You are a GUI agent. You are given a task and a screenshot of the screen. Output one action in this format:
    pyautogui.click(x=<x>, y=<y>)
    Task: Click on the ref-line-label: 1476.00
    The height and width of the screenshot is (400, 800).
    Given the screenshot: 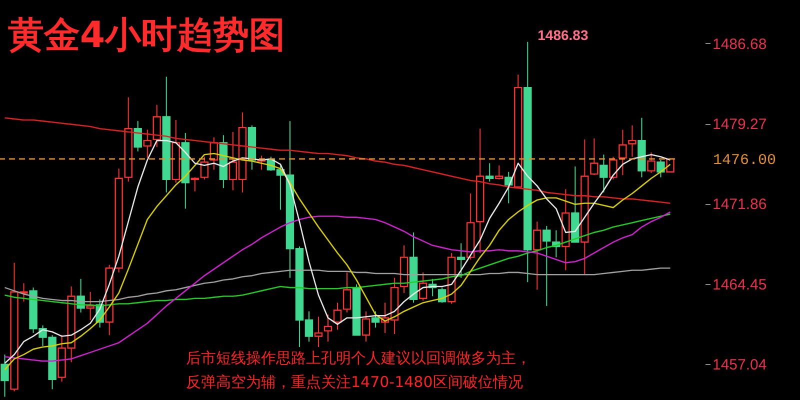 What is the action you would take?
    pyautogui.click(x=744, y=160)
    